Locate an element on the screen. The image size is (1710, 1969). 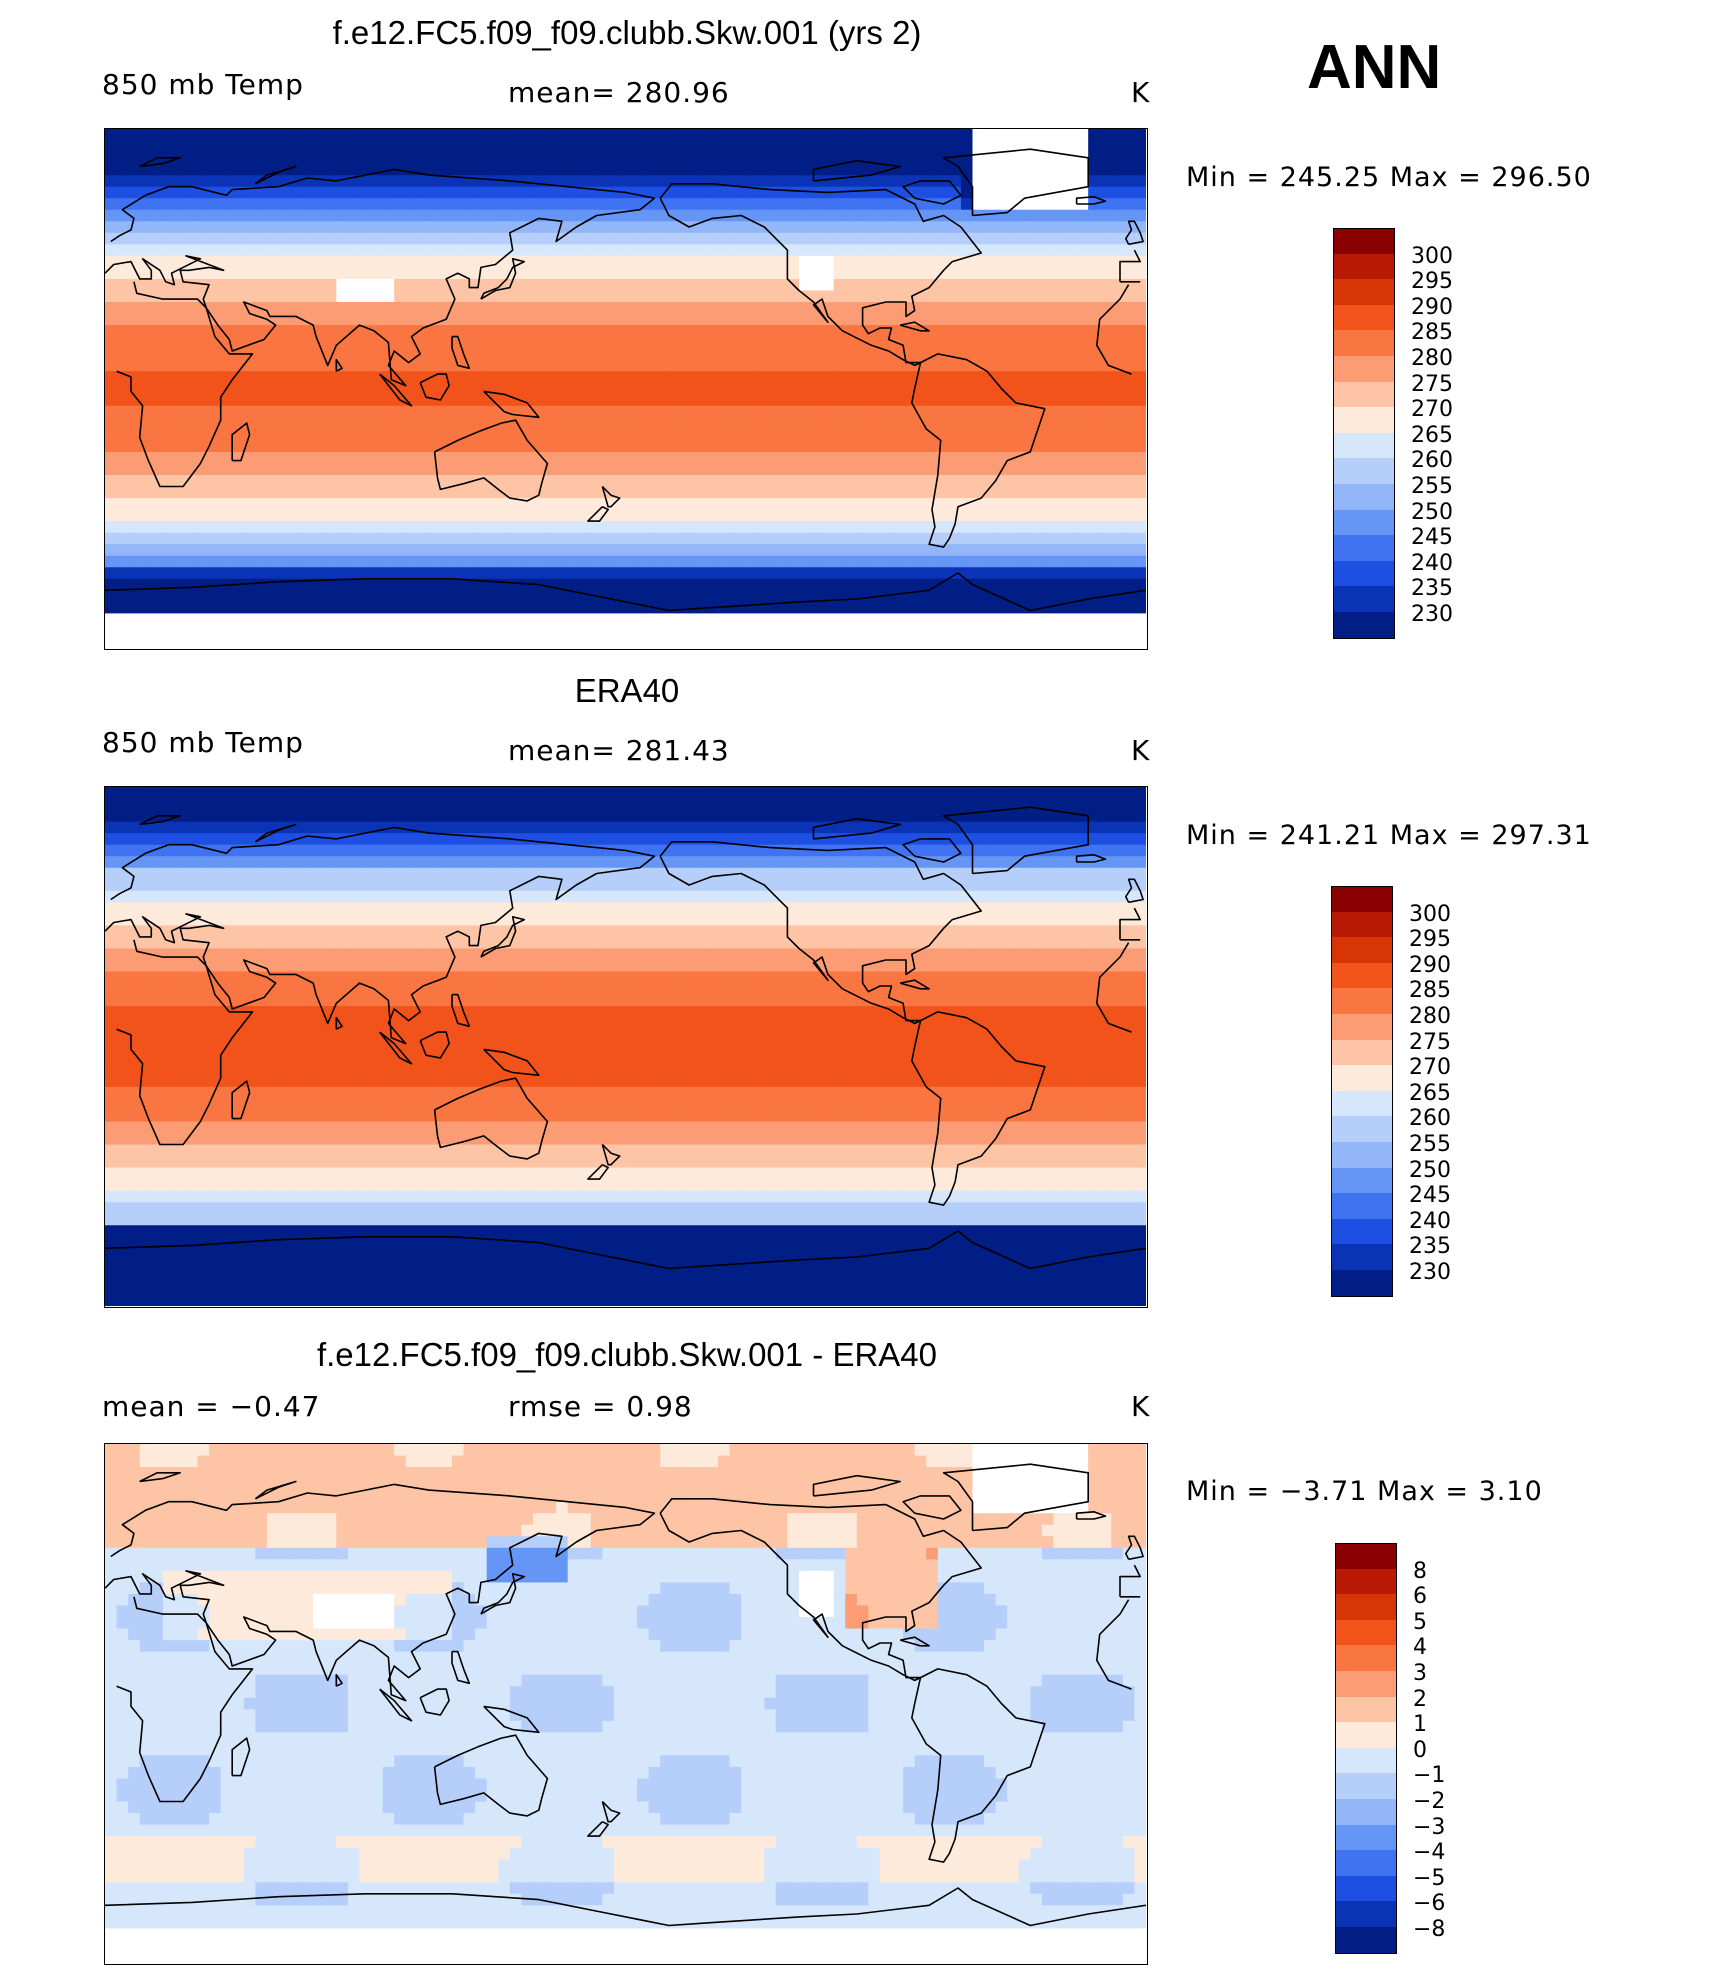
panel1-min-max: Min = 245.25 Max = 296.50 is located at coordinates (1389, 177).